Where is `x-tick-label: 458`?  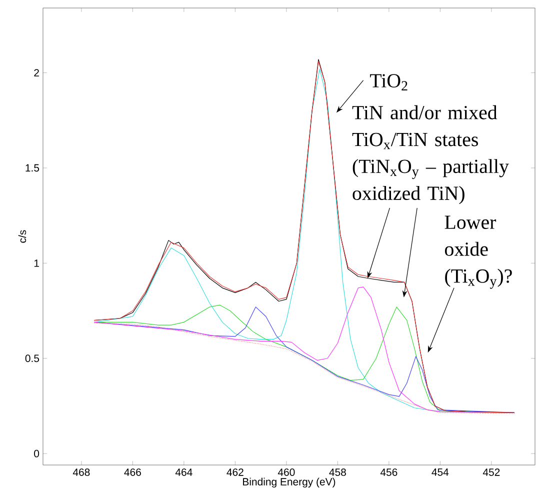
x-tick-label: 458 is located at coordinates (337, 472).